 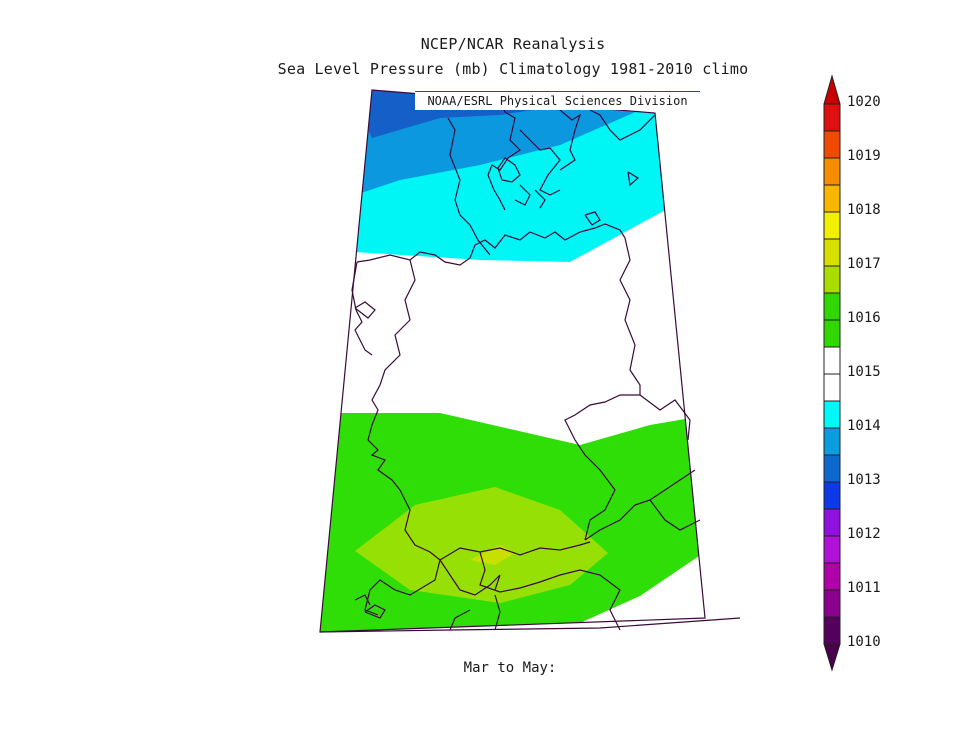 I want to click on colorbar, so click(x=832, y=373).